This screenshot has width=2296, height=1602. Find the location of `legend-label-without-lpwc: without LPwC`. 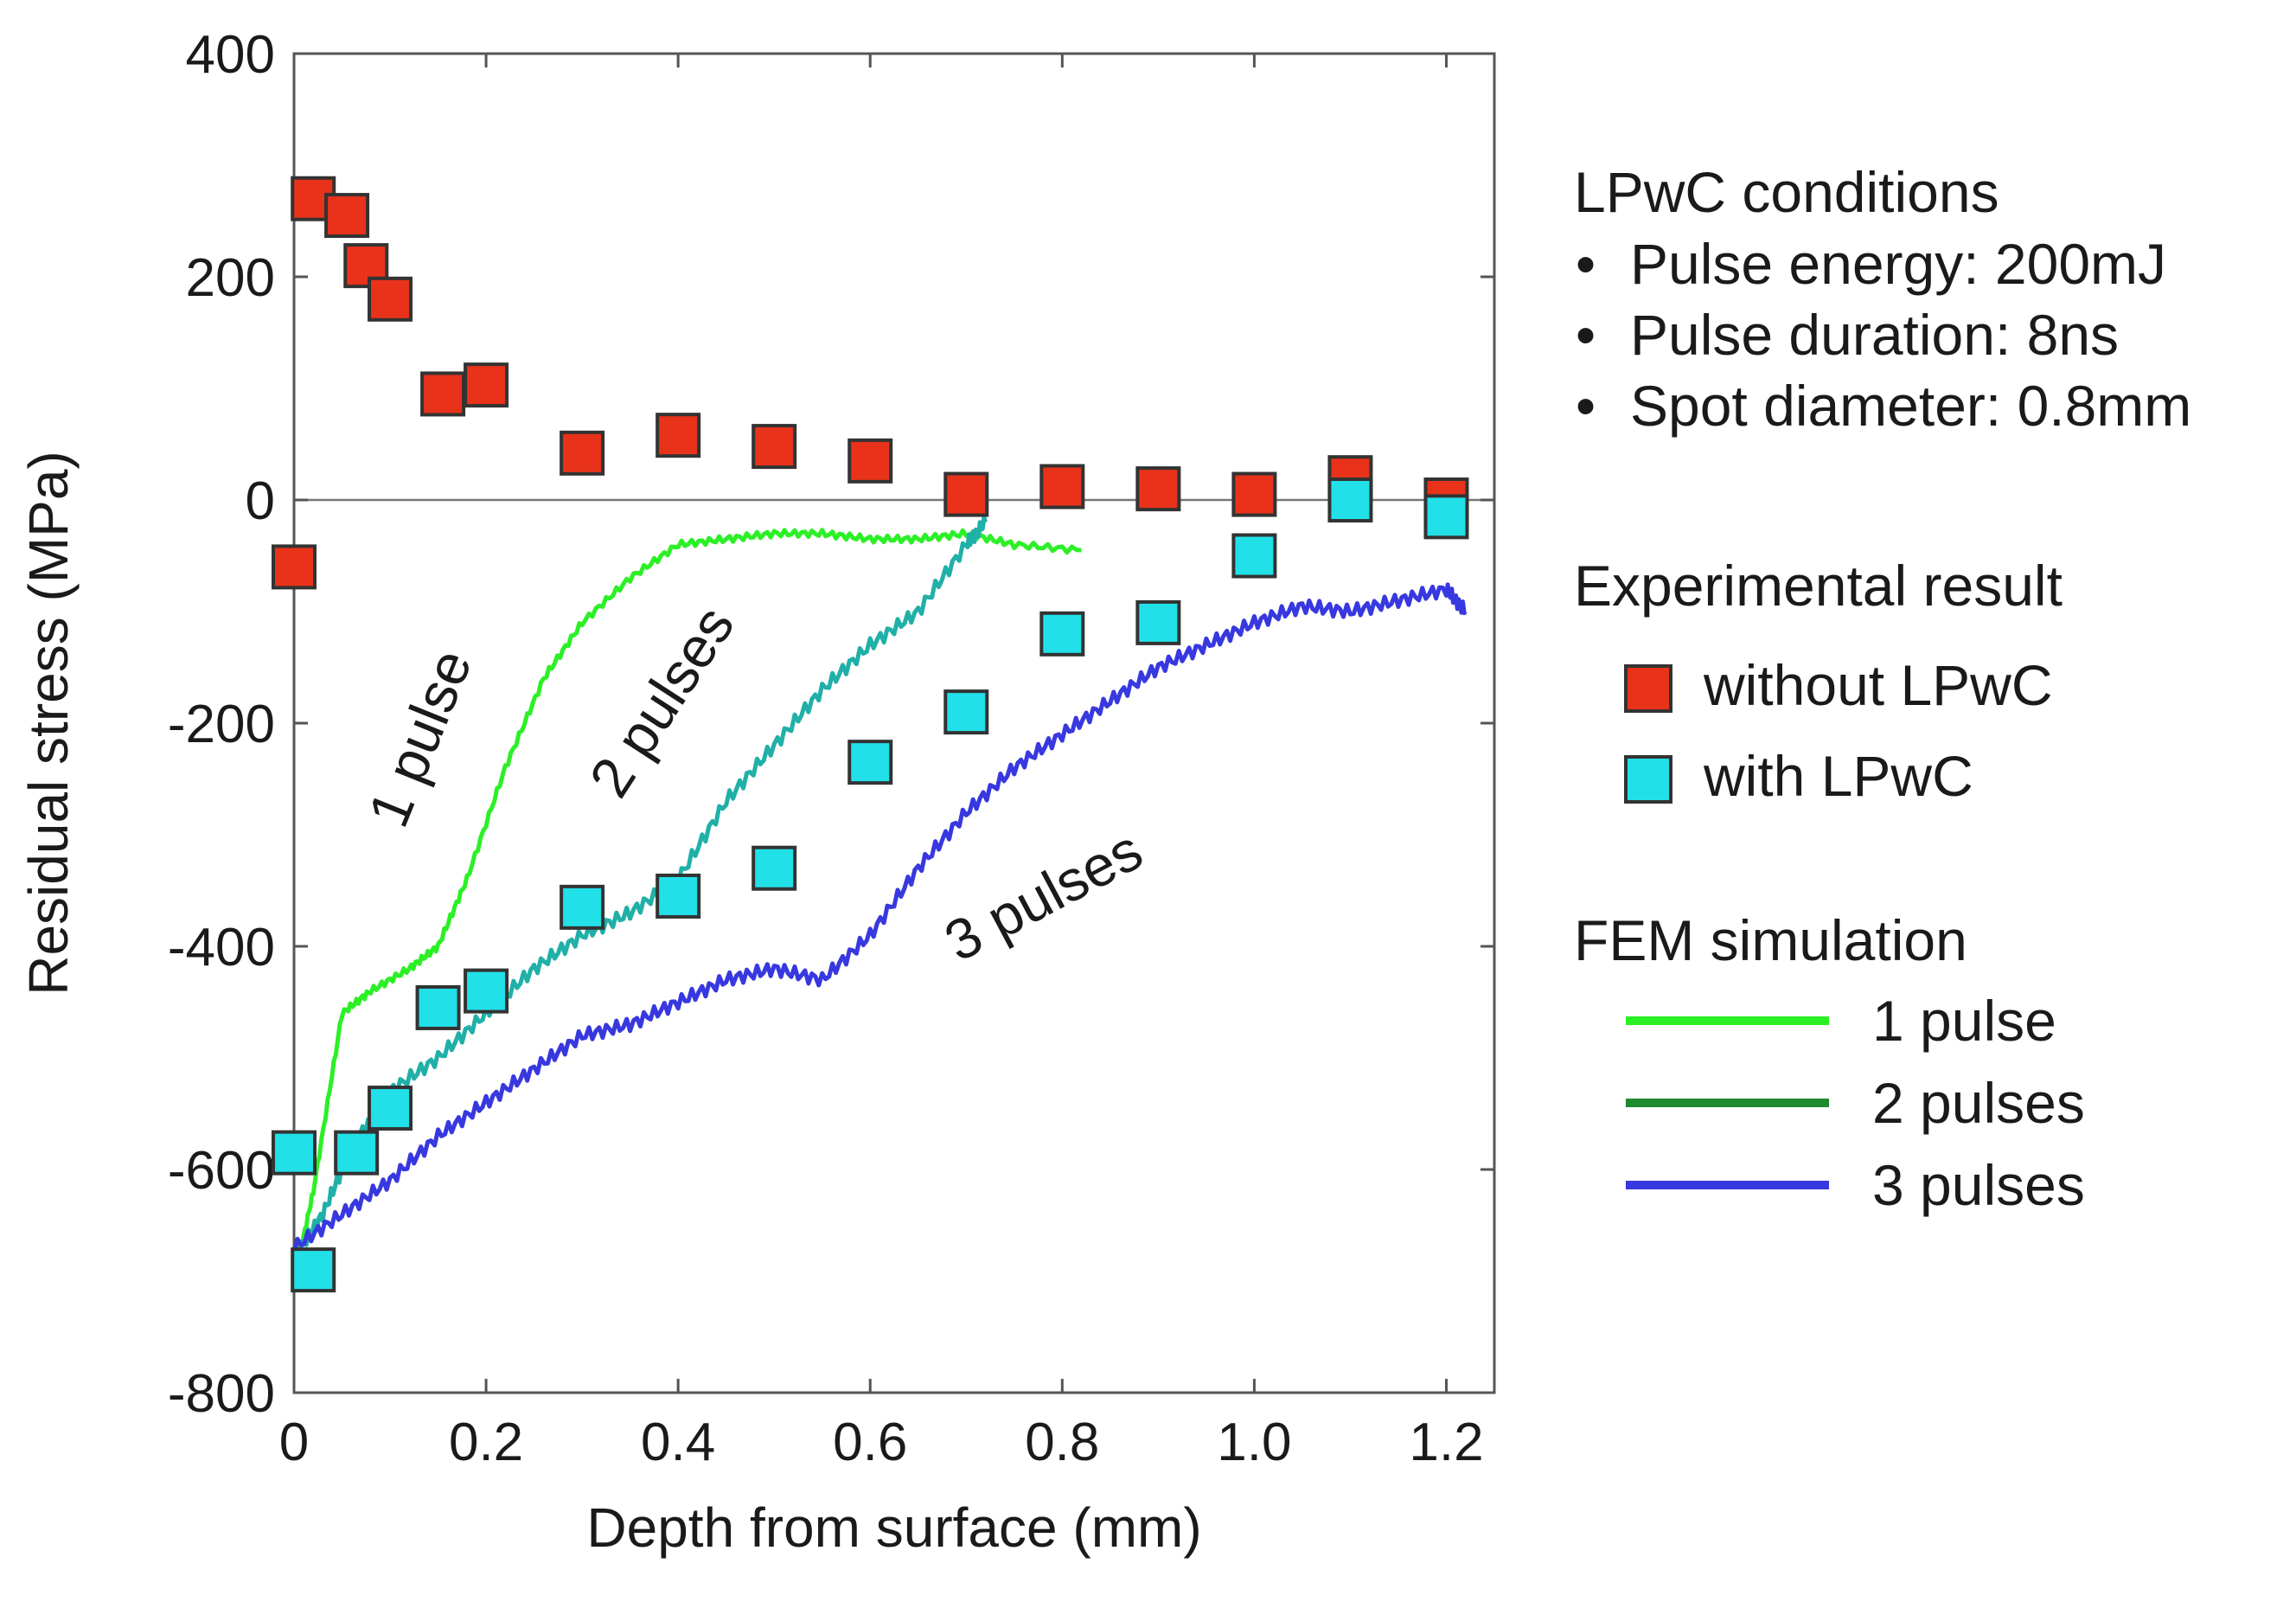

legend-label-without-lpwc: without LPwC is located at coordinates (1878, 685).